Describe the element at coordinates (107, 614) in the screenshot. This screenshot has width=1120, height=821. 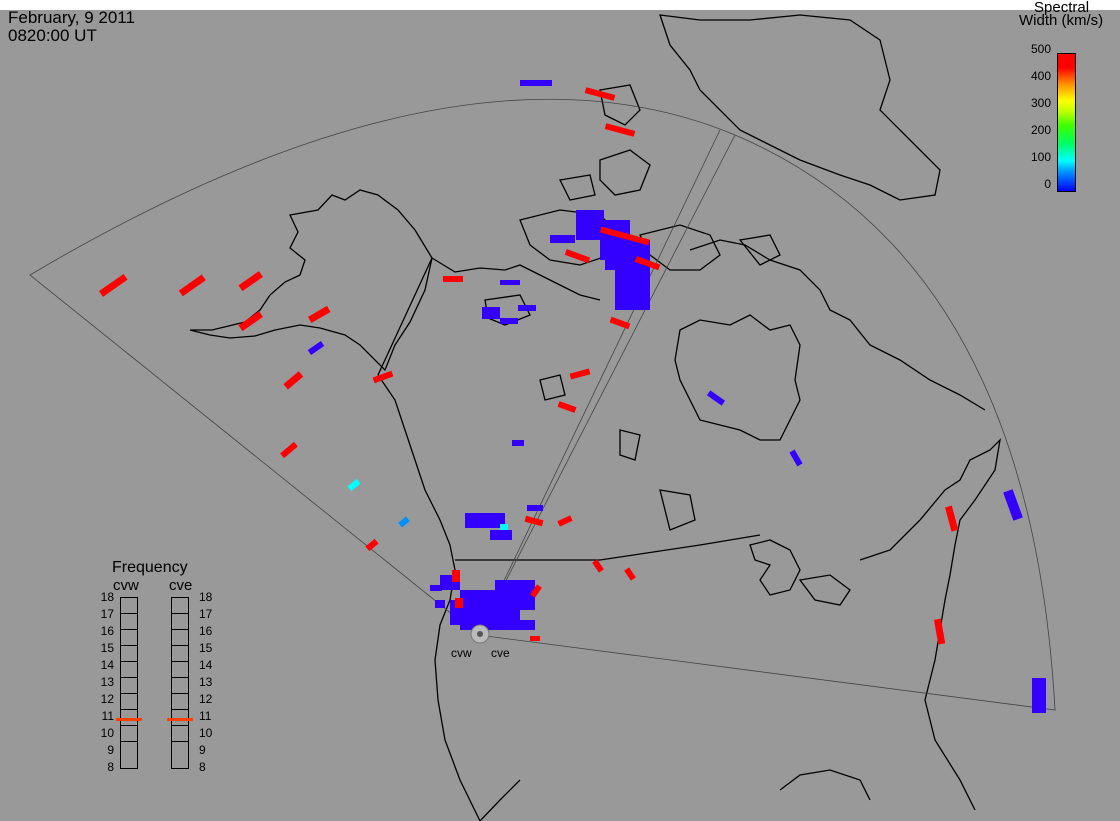
I see `frequency-tick-left: 17` at that location.